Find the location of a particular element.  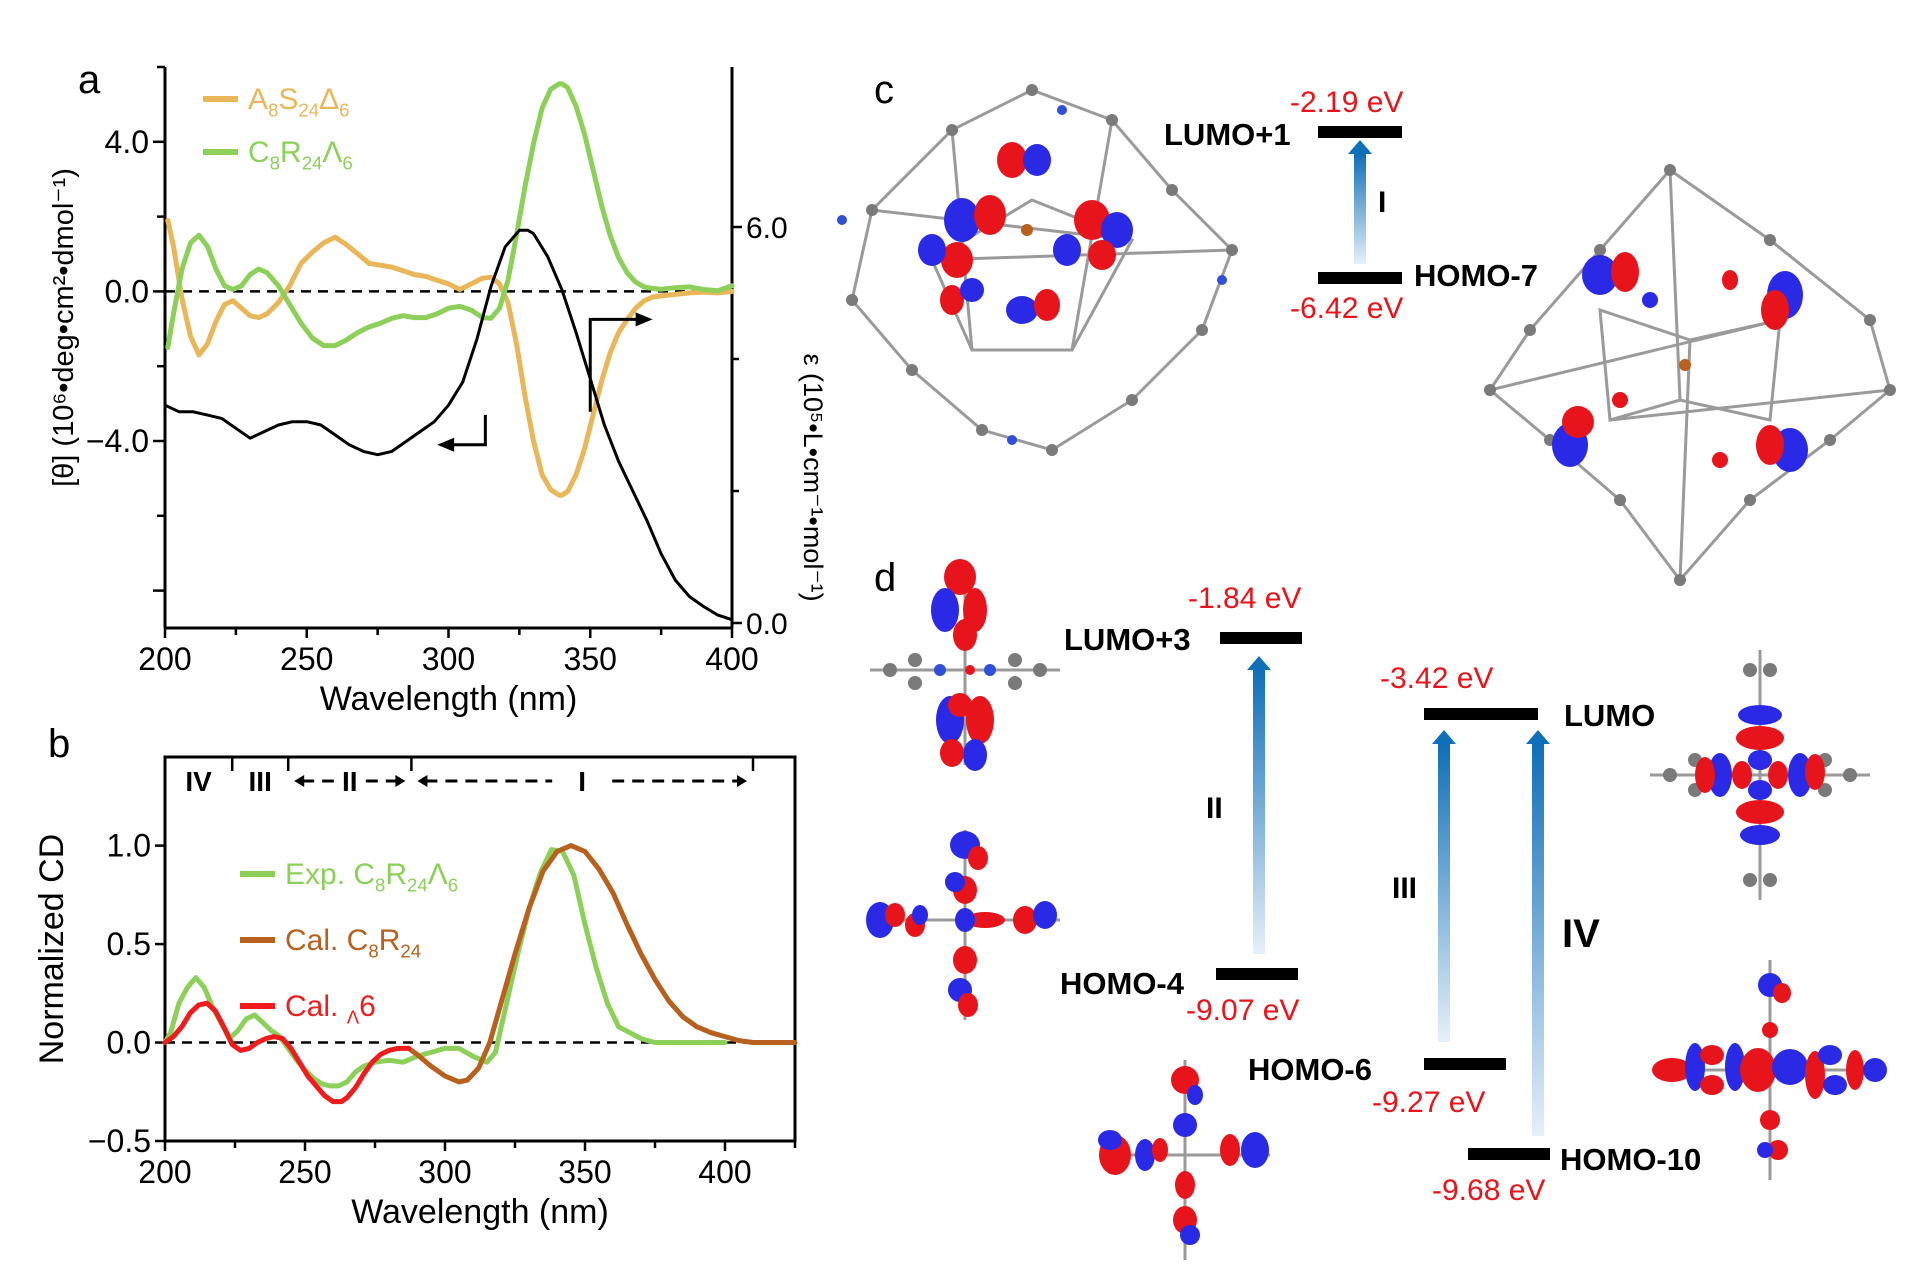

arrow-head-left is located at coordinates (446, 444).